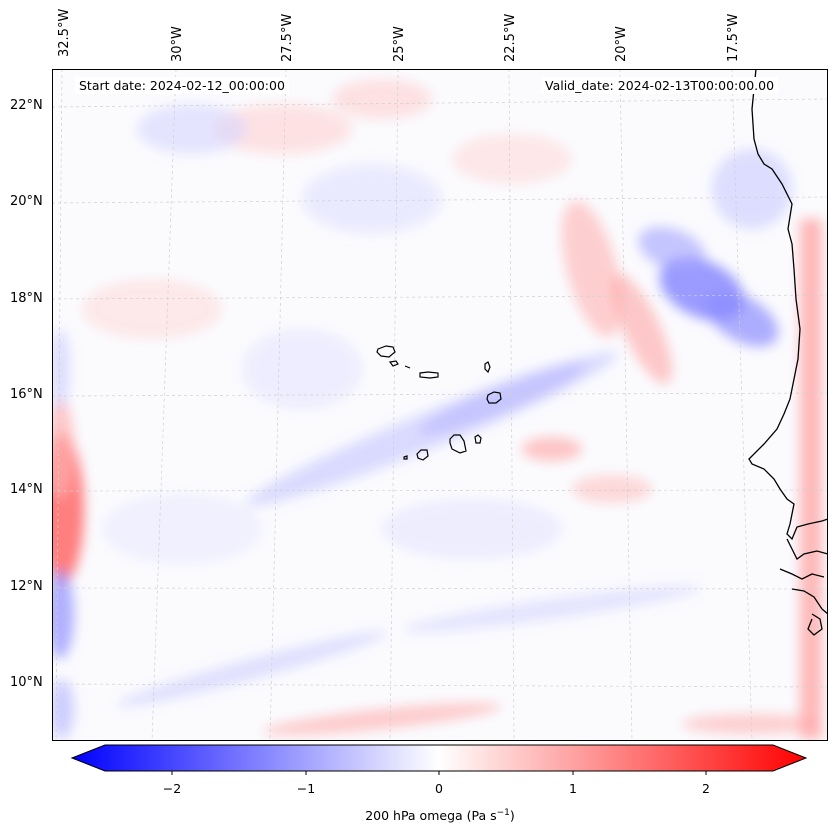 The width and height of the screenshot is (837, 839). I want to click on lat-label-18n: 18°N, so click(26, 298).